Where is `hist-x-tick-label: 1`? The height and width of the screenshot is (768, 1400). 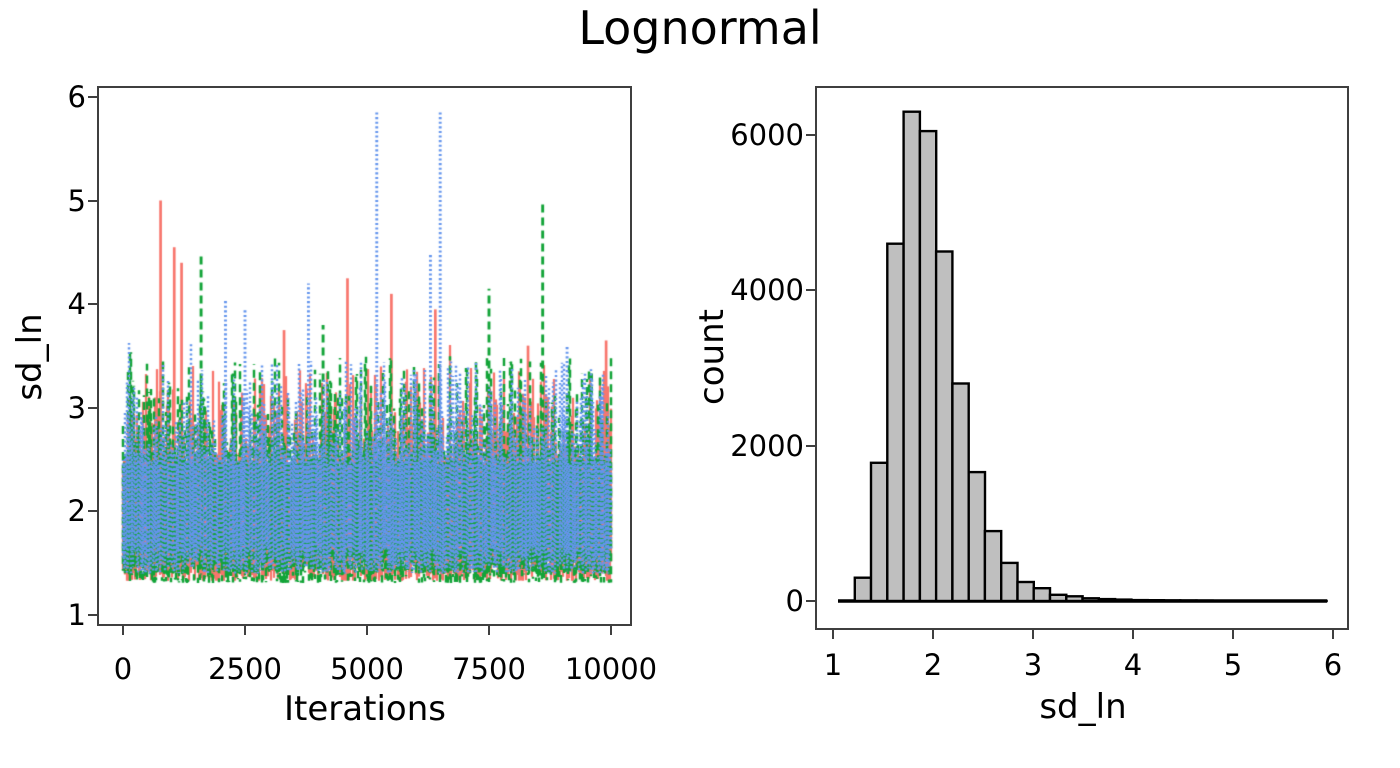
hist-x-tick-label: 1 is located at coordinates (833, 665).